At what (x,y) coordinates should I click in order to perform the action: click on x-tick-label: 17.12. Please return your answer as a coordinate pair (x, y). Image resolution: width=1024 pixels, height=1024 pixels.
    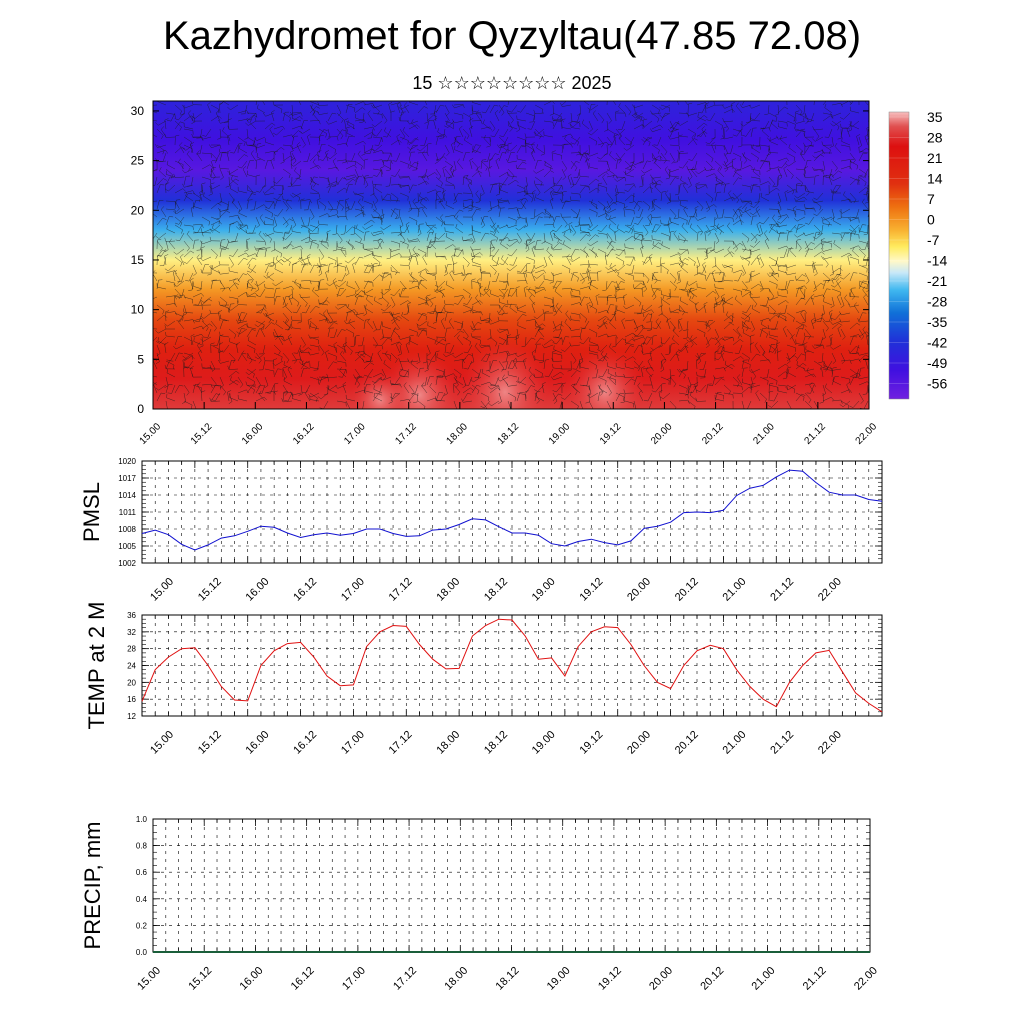
    Looking at the image, I should click on (405, 979).